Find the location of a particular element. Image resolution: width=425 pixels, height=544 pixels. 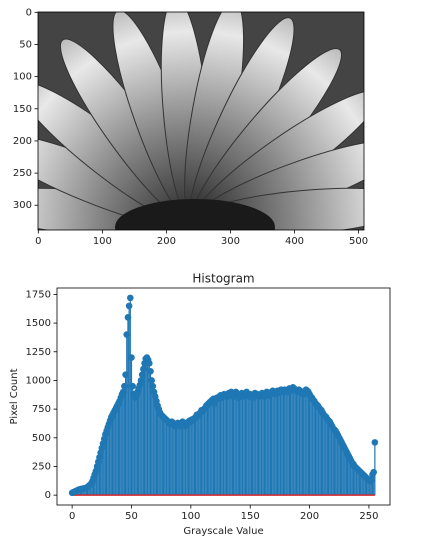

y-tick-label: 500 is located at coordinates (41, 438).